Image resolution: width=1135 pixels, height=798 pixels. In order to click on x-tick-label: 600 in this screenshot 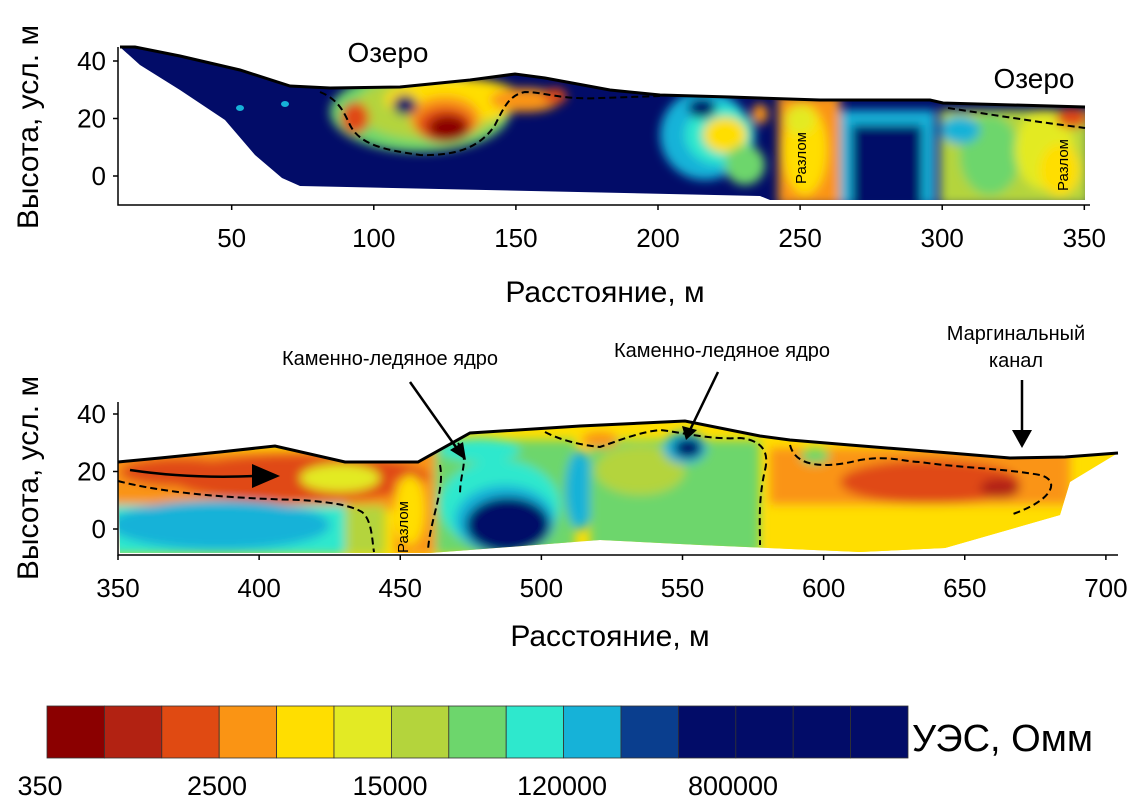, I will do `click(823, 588)`.